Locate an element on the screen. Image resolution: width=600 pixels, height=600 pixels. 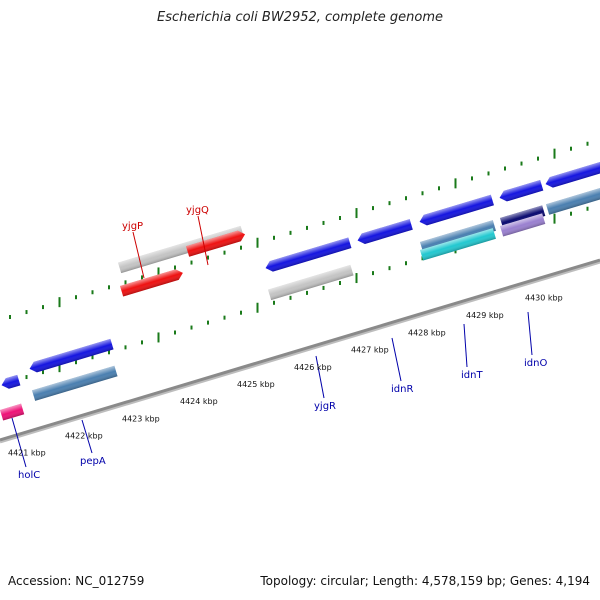
leader-pepA is located at coordinates (87, 436).